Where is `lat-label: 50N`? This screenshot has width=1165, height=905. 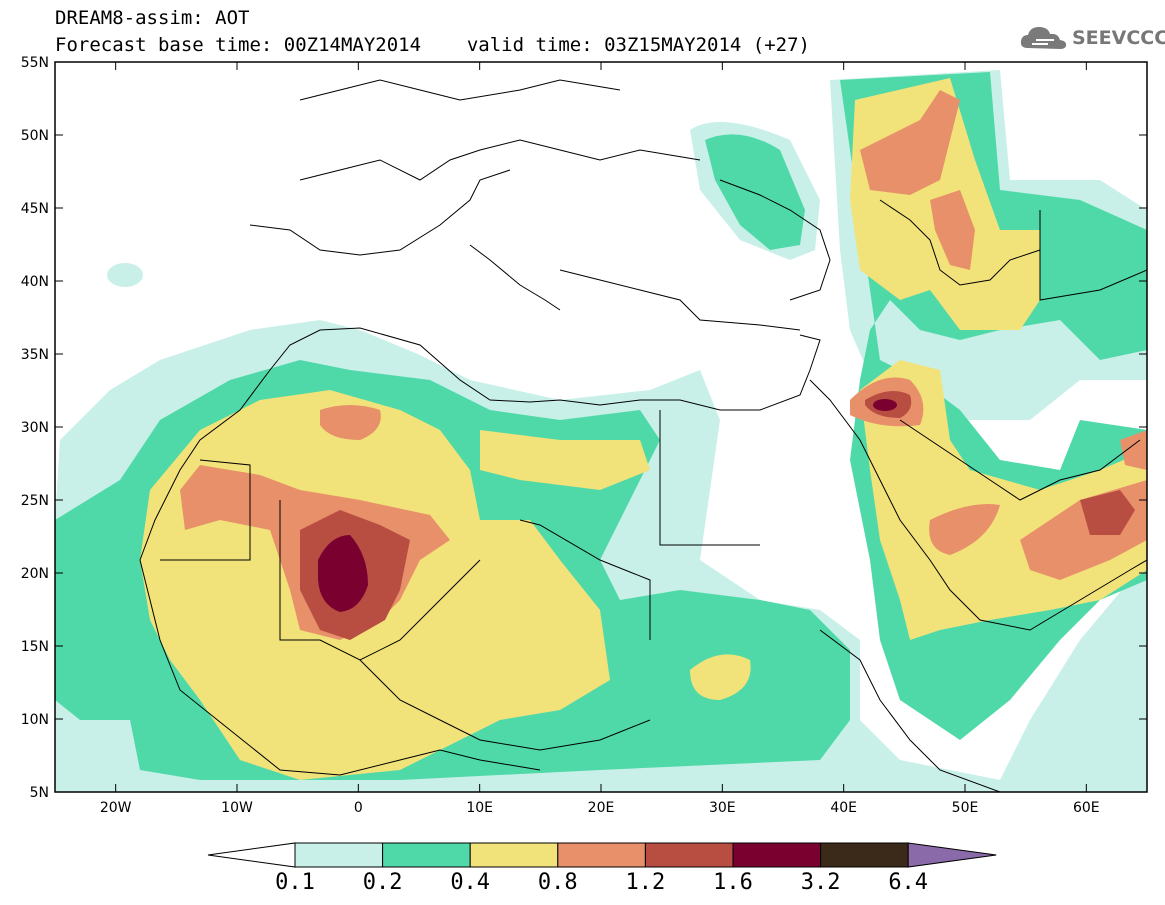
lat-label: 50N is located at coordinates (35, 136).